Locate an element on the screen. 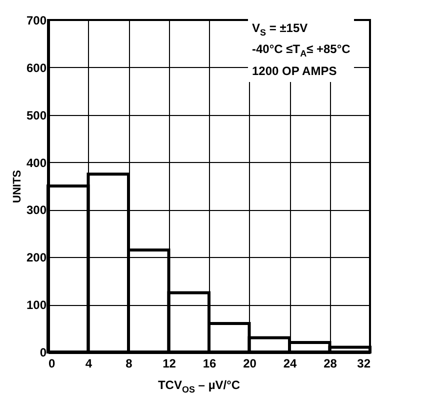 The height and width of the screenshot is (405, 422). y-tick-label: 100 is located at coordinates (36, 305).